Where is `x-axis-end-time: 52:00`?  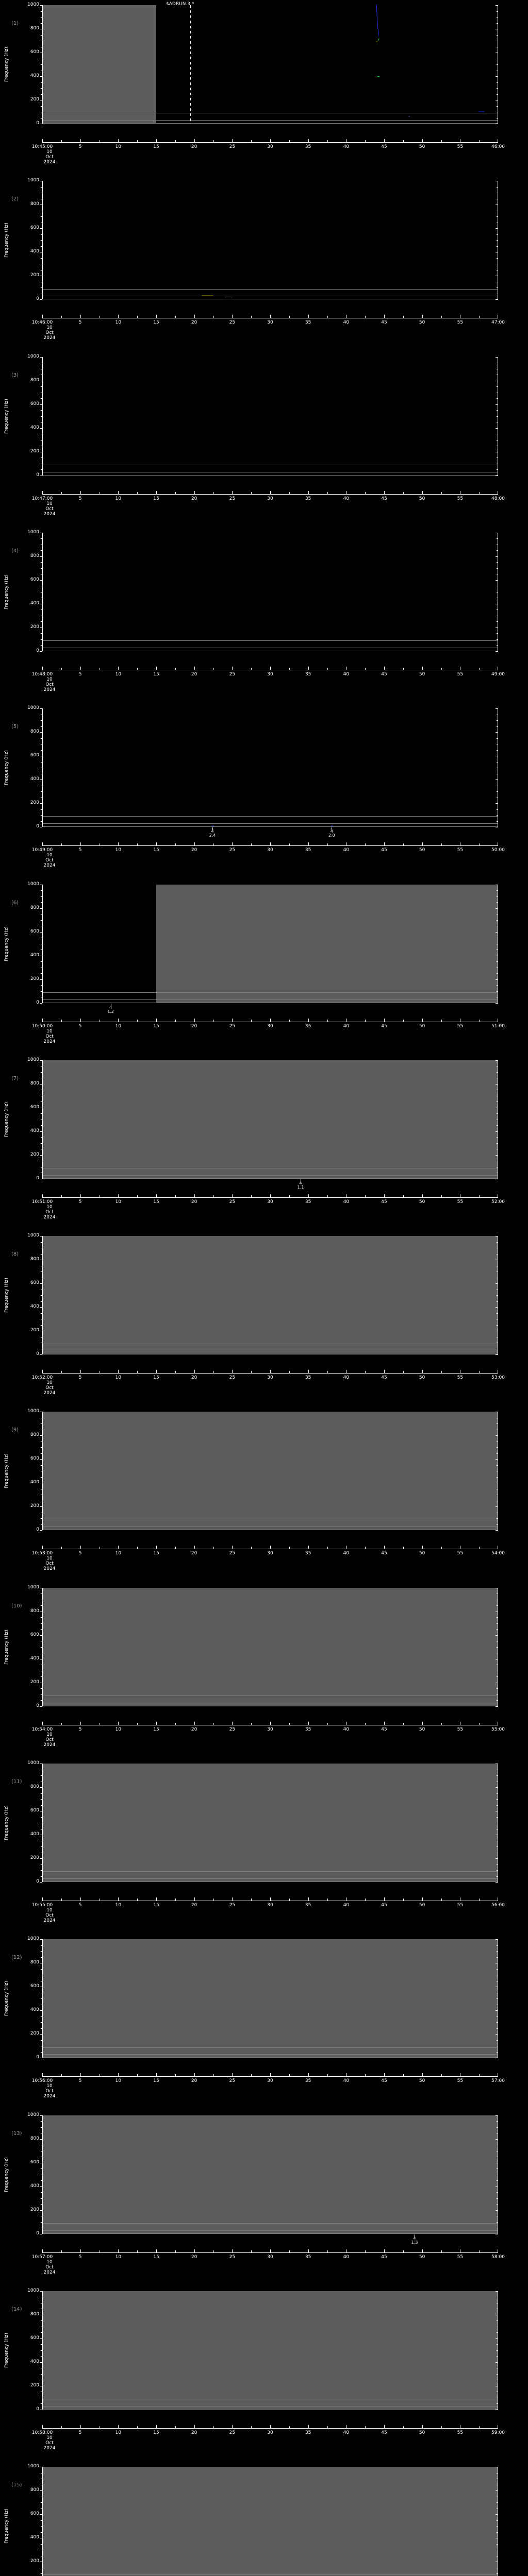 x-axis-end-time: 52:00 is located at coordinates (498, 1202).